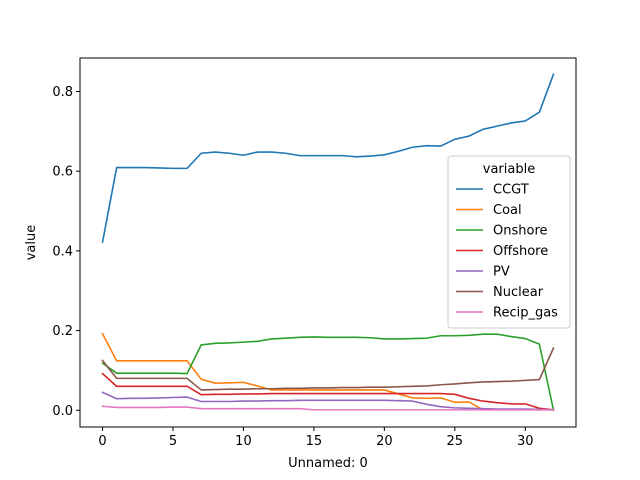 The width and height of the screenshot is (640, 480). I want to click on legend-entry: Coal, so click(507, 210).